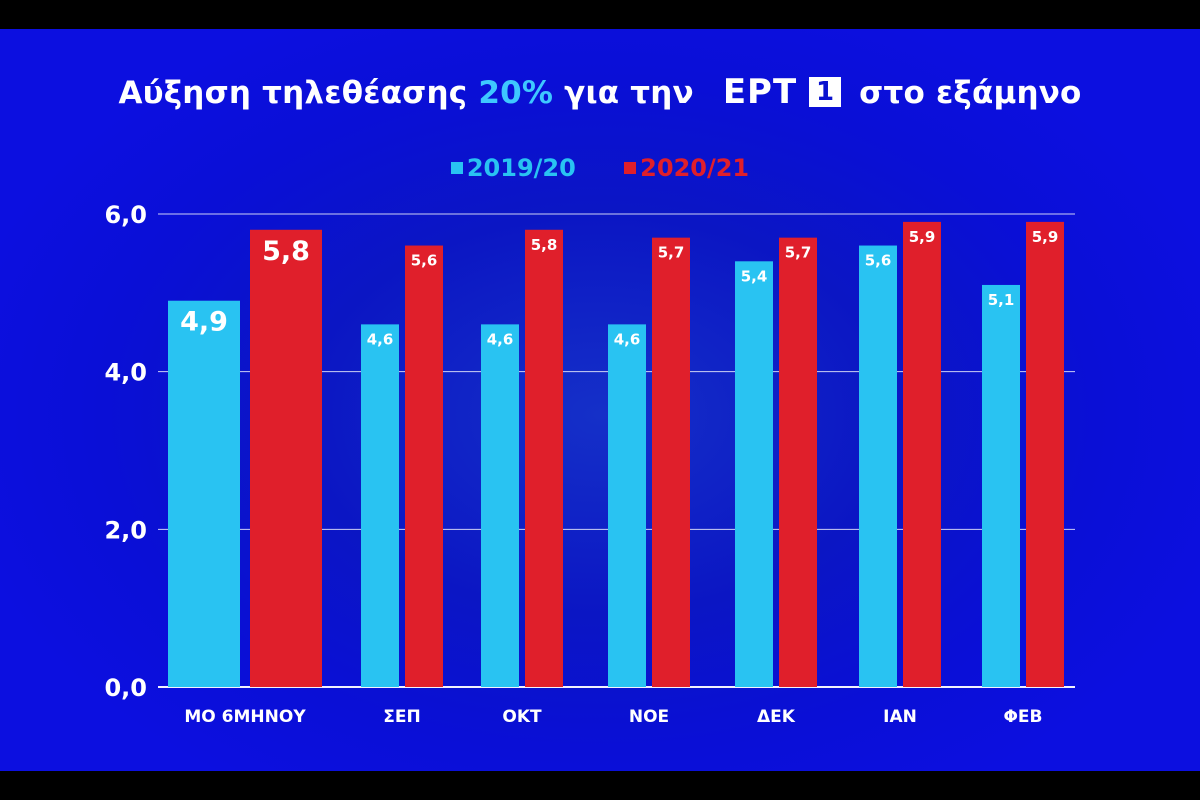 The width and height of the screenshot is (1200, 800). I want to click on title-highlight: 20%, so click(516, 93).